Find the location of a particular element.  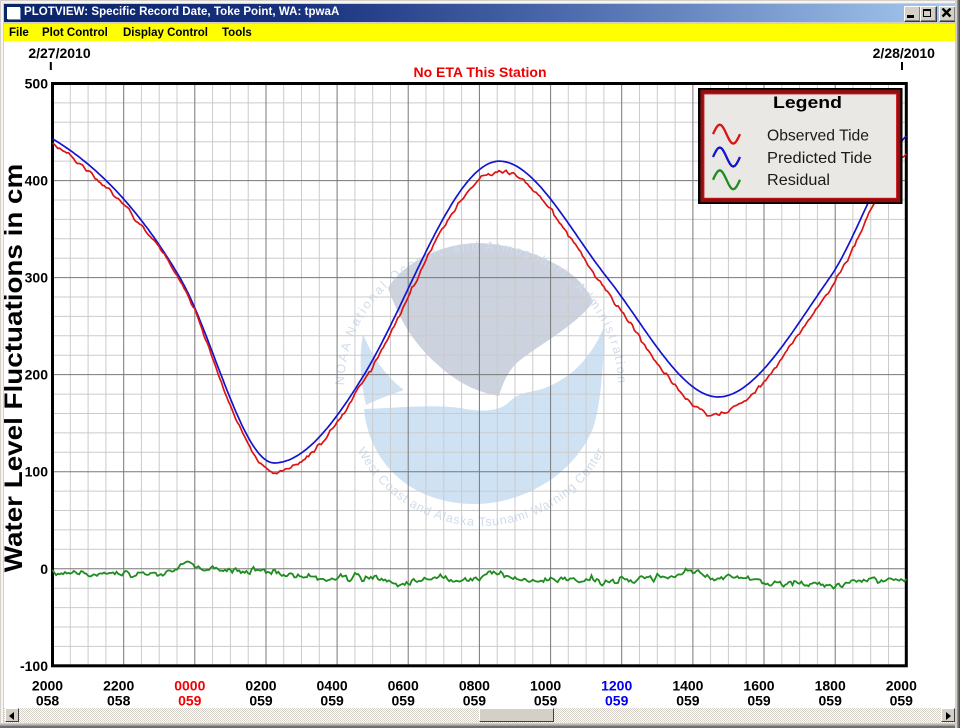

svg-text: 0000 is located at coordinates (189, 686).